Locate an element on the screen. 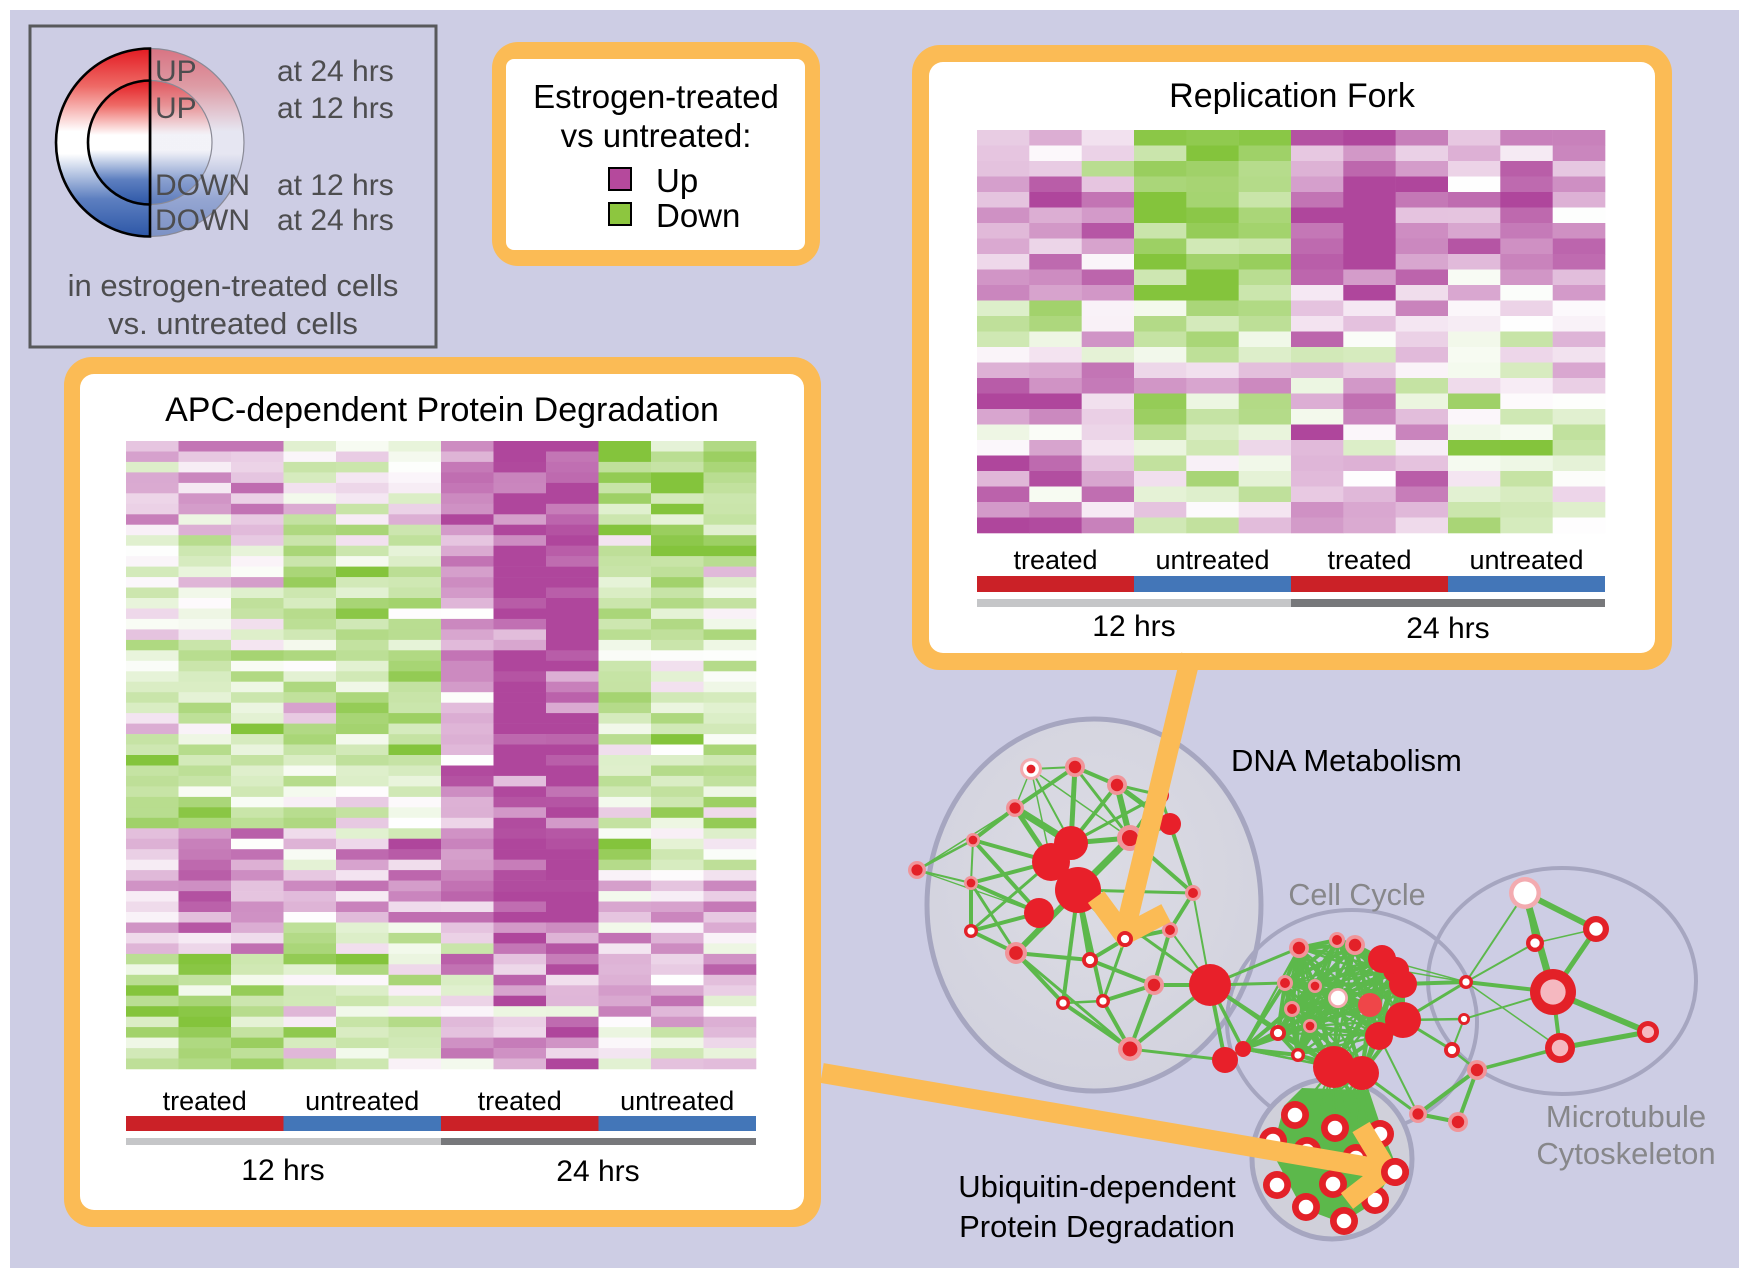  svg-text: Cytoskeleton is located at coordinates (1625, 1153).